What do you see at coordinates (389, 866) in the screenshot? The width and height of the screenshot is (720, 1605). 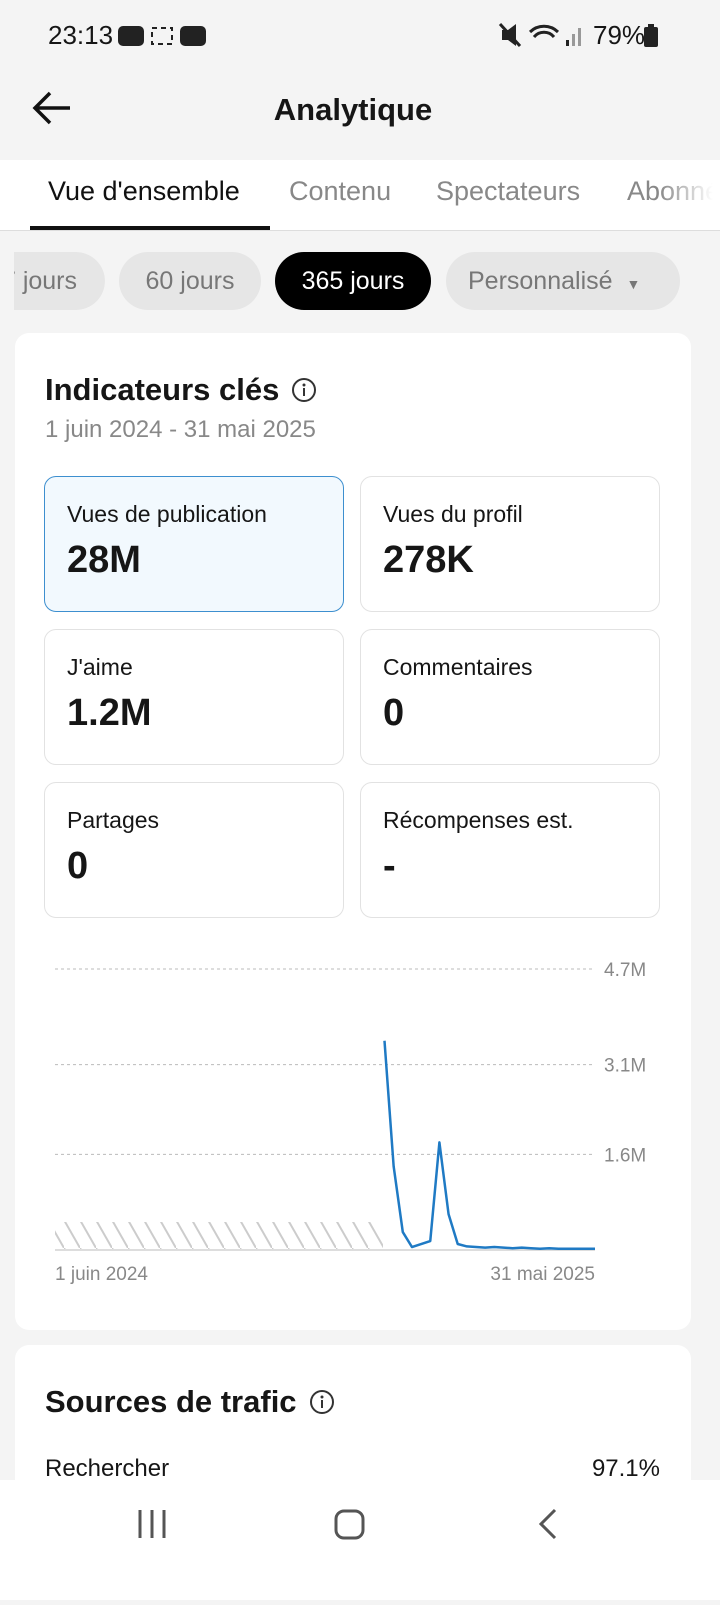 I see `metric-value: -` at bounding box center [389, 866].